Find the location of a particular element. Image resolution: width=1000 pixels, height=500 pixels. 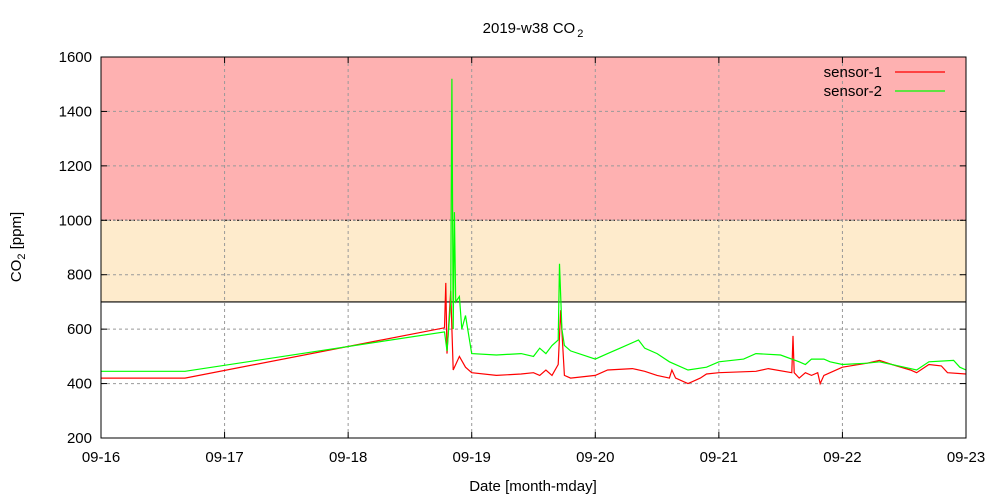

legend-label-sensor-2: sensor-2 is located at coordinates (853, 91).